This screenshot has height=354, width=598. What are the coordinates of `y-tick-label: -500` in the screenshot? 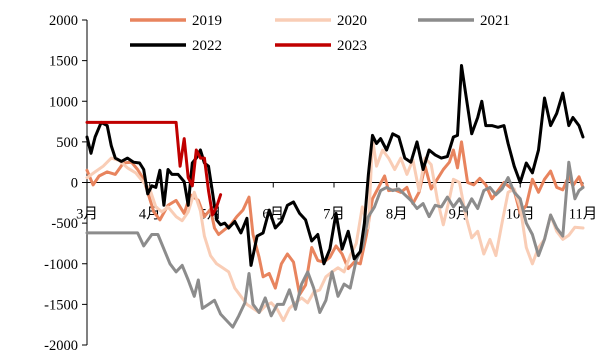 It's located at (64, 224).